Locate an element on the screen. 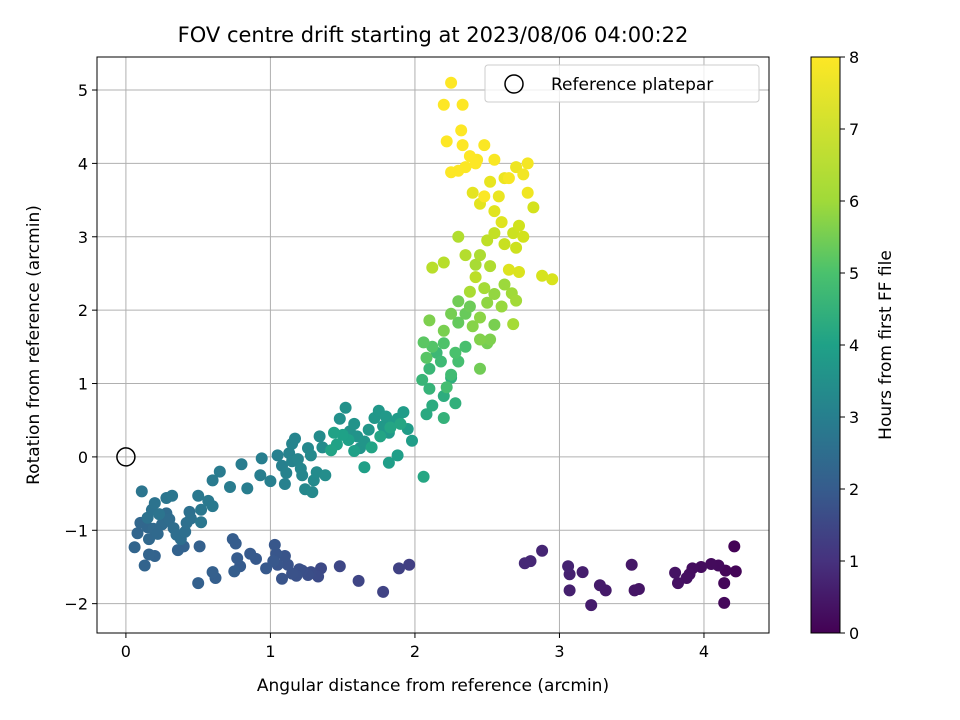  reference-platepar-marker is located at coordinates (126, 457).